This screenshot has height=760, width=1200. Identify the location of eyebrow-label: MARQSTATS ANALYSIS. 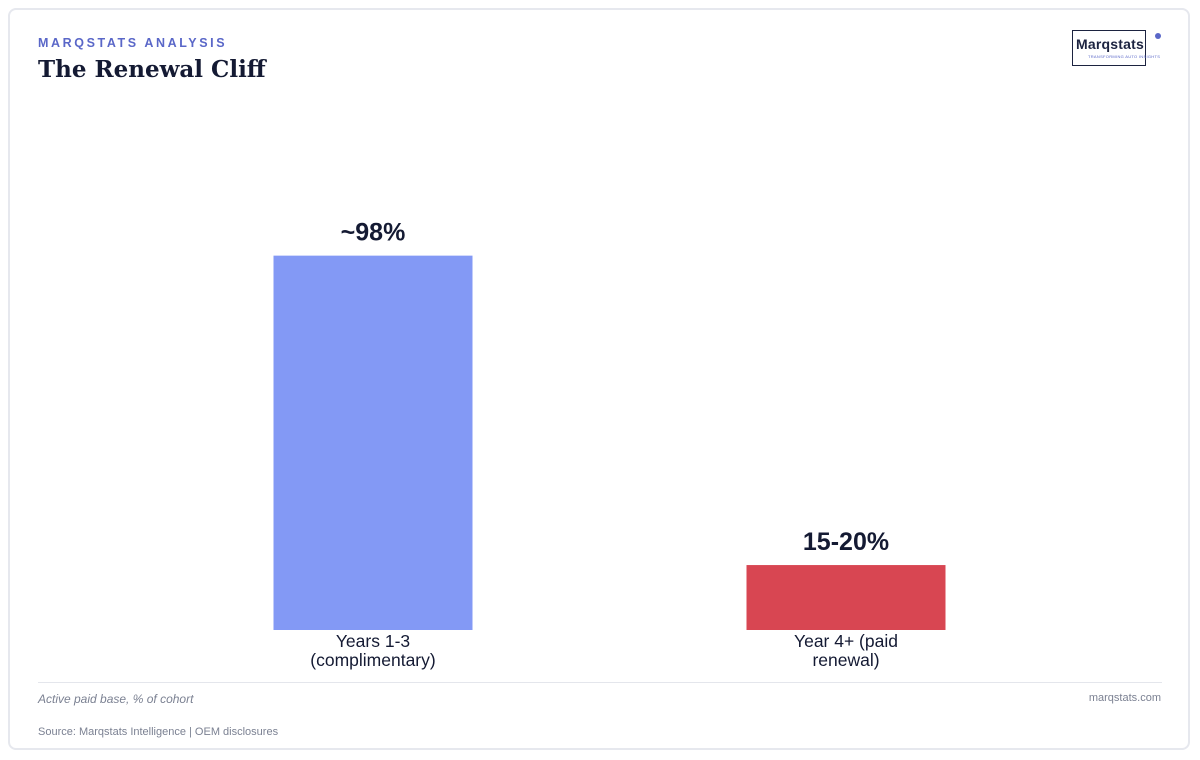
(133, 43).